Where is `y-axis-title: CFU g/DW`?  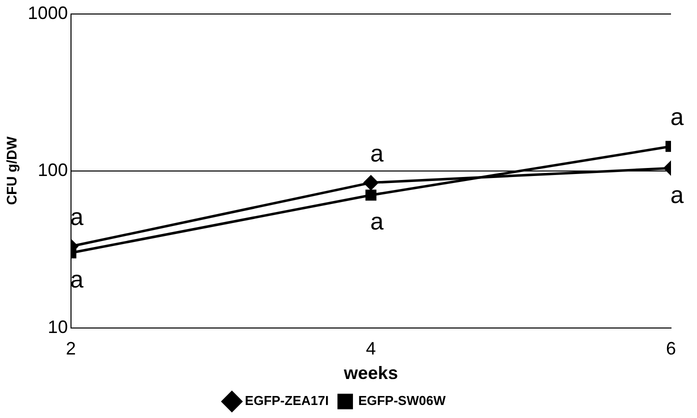 y-axis-title: CFU g/DW is located at coordinates (11, 171).